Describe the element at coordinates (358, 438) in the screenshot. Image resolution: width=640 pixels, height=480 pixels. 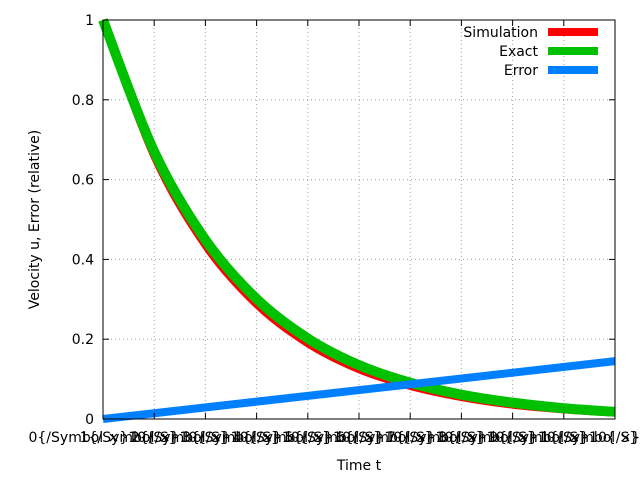
I see `x-tick-label: 5{/Symbol ×}10{/S}` at that location.